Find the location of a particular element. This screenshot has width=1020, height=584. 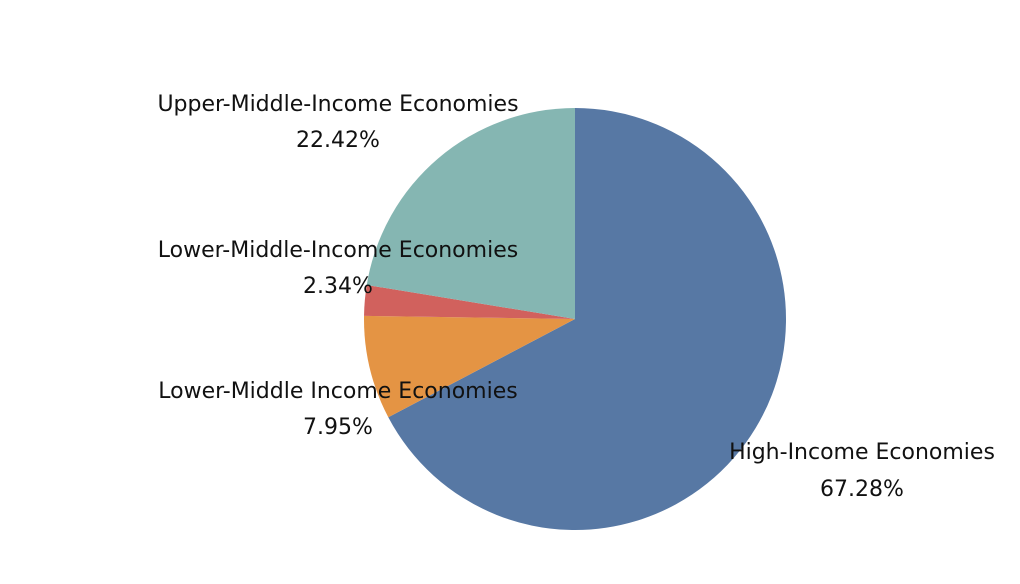

slice-label-4: Upper-Middle-Income Economies is located at coordinates (337, 104).